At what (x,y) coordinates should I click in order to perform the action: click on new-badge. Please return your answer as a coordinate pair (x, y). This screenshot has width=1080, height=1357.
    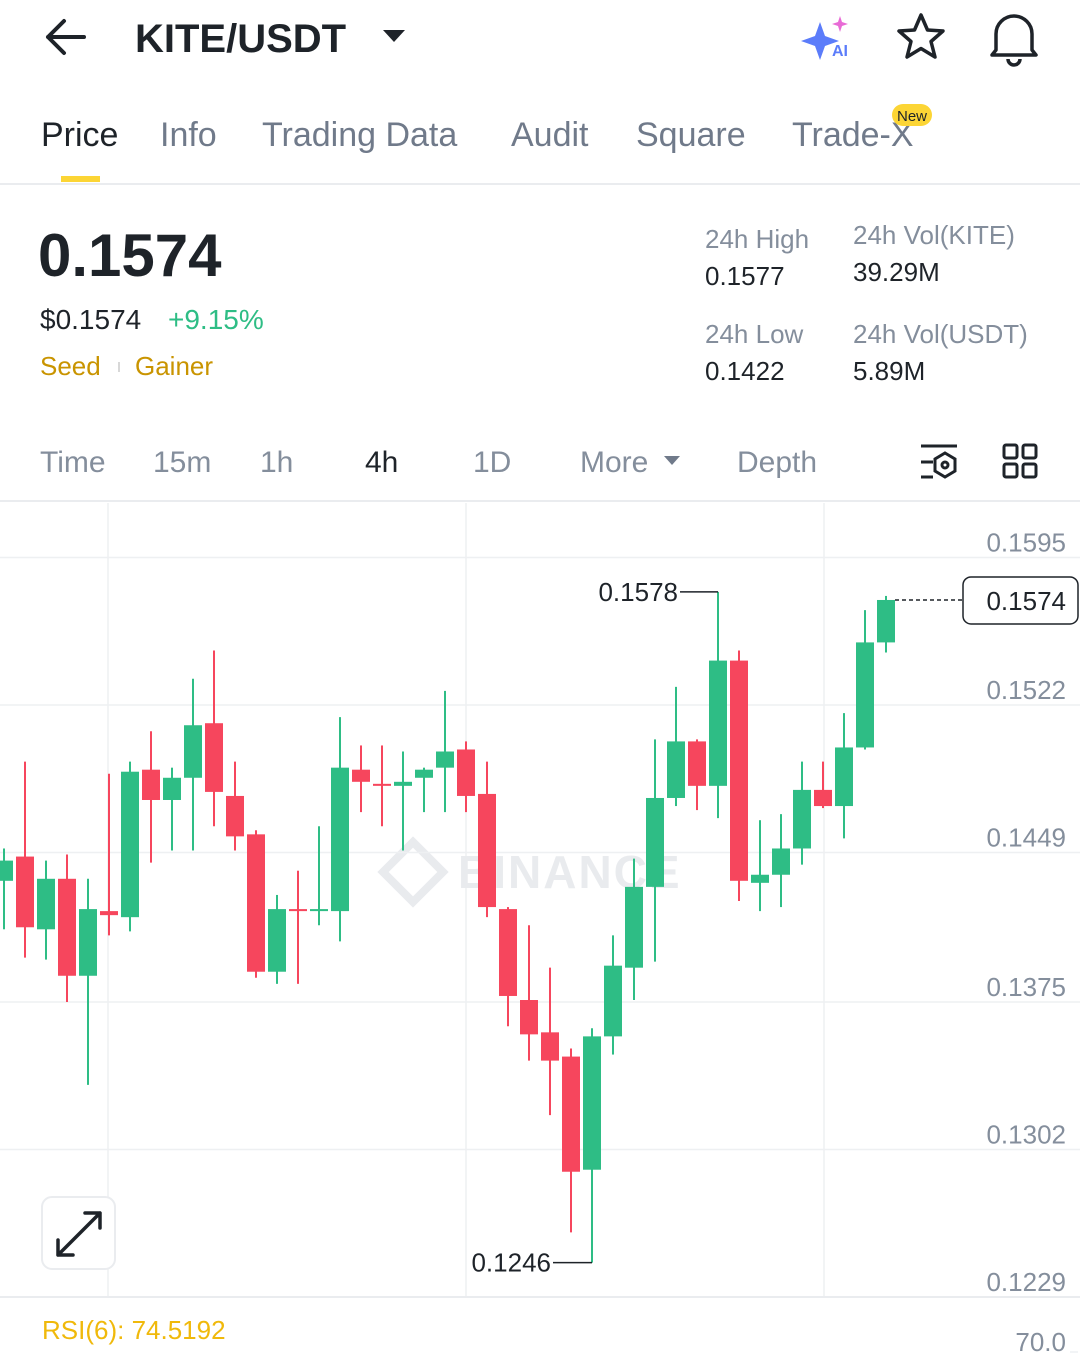
    Looking at the image, I should click on (912, 115).